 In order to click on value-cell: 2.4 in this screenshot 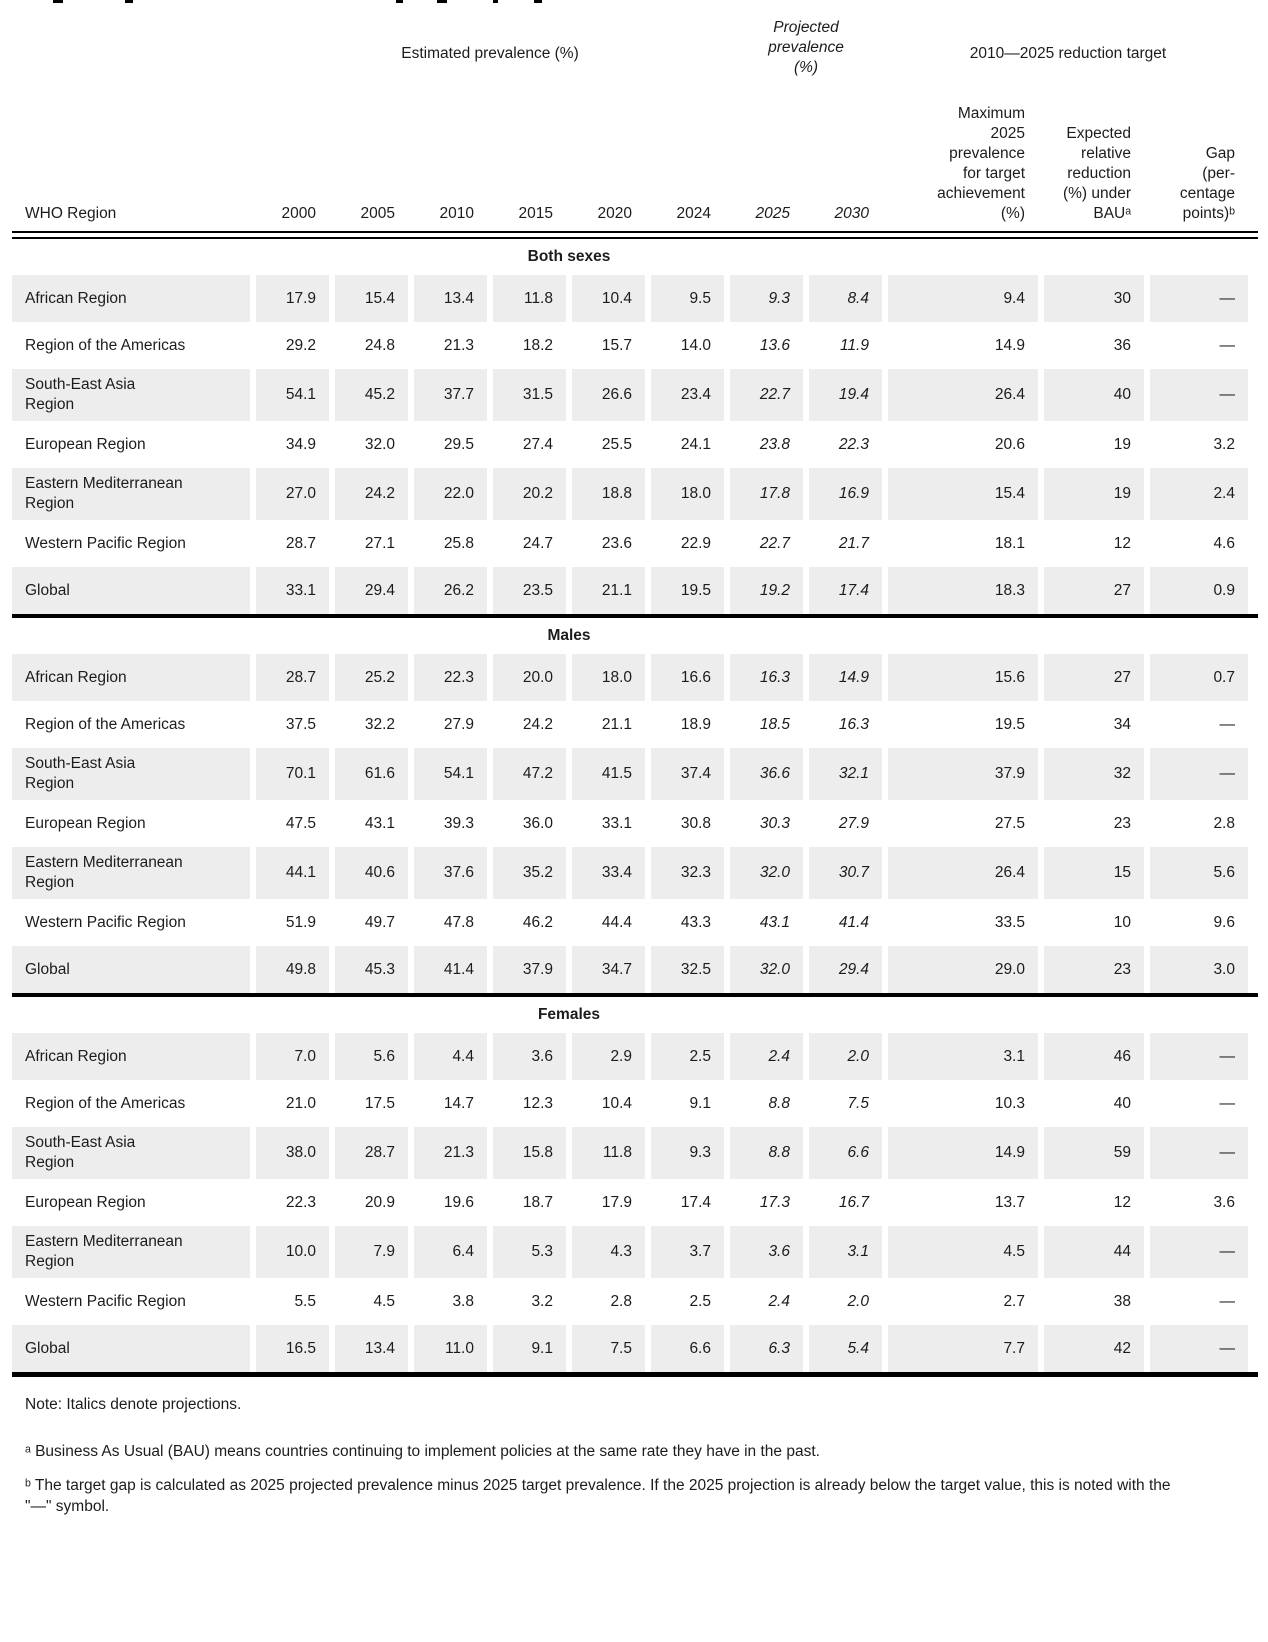, I will do `click(1199, 494)`.